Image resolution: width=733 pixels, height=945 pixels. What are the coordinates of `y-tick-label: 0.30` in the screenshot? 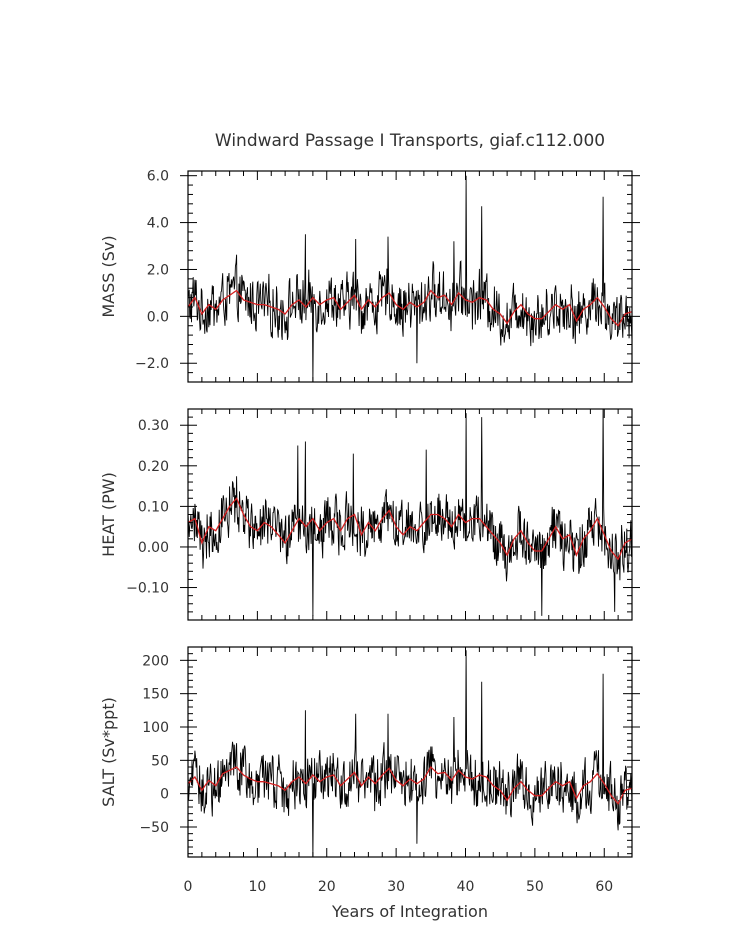 It's located at (153, 426).